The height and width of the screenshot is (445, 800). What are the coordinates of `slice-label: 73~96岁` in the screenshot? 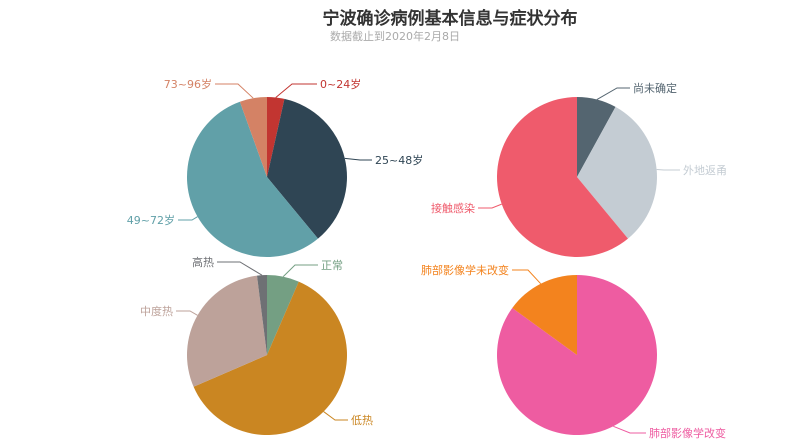 It's located at (188, 84).